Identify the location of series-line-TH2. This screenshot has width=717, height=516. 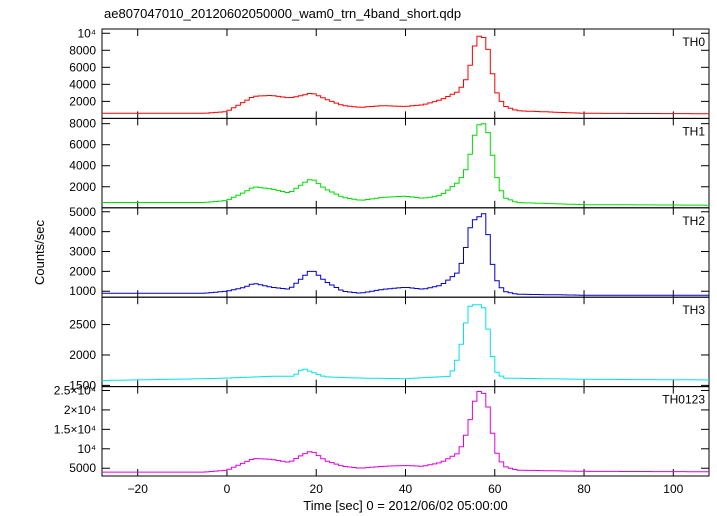
(405, 254).